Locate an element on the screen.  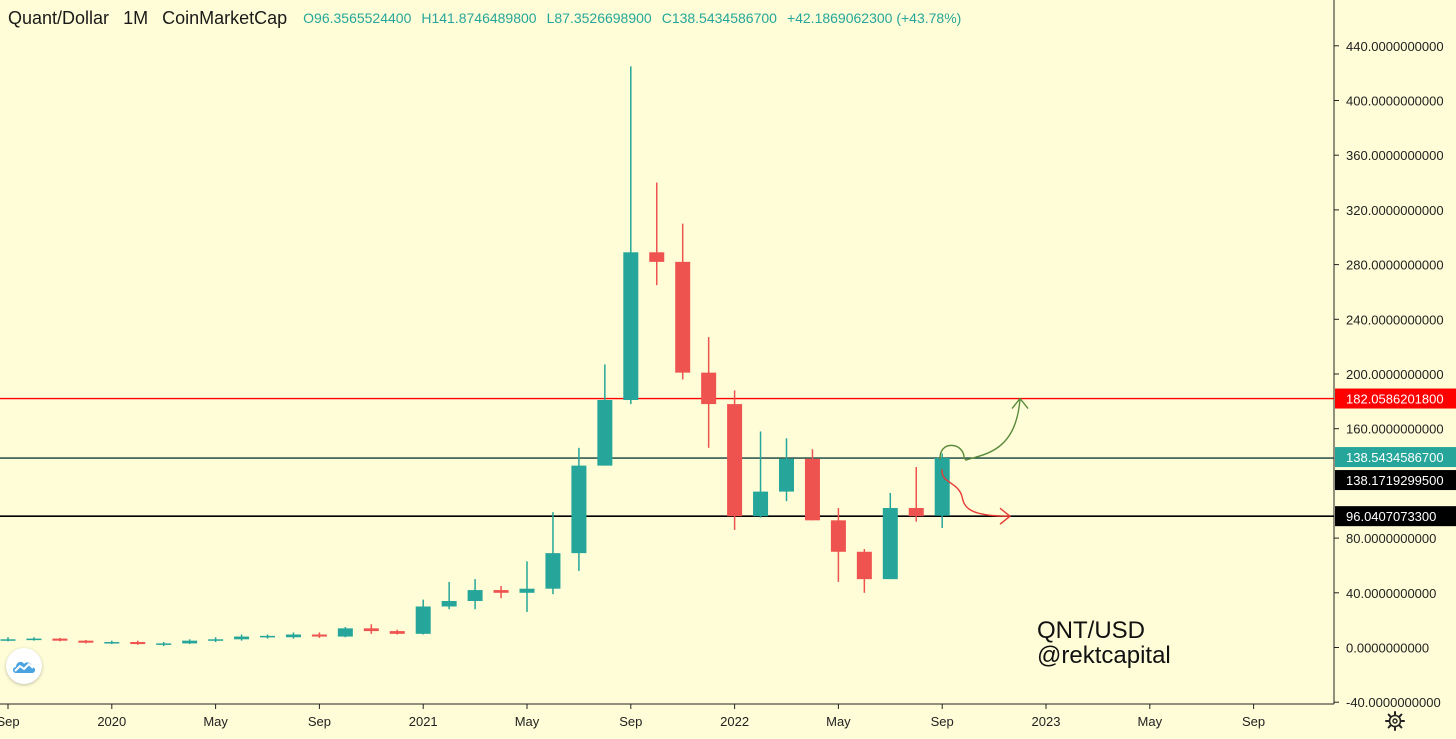
x-tick-label: 2020 is located at coordinates (111, 721).